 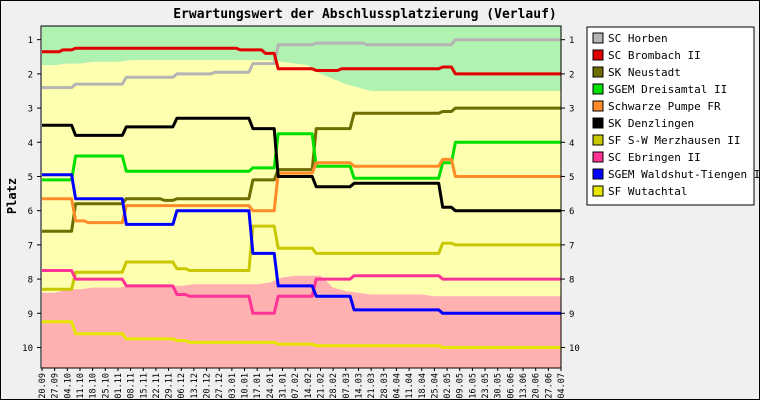 What do you see at coordinates (208, 386) in the screenshot?
I see `x-tick-label: 20.12` at bounding box center [208, 386].